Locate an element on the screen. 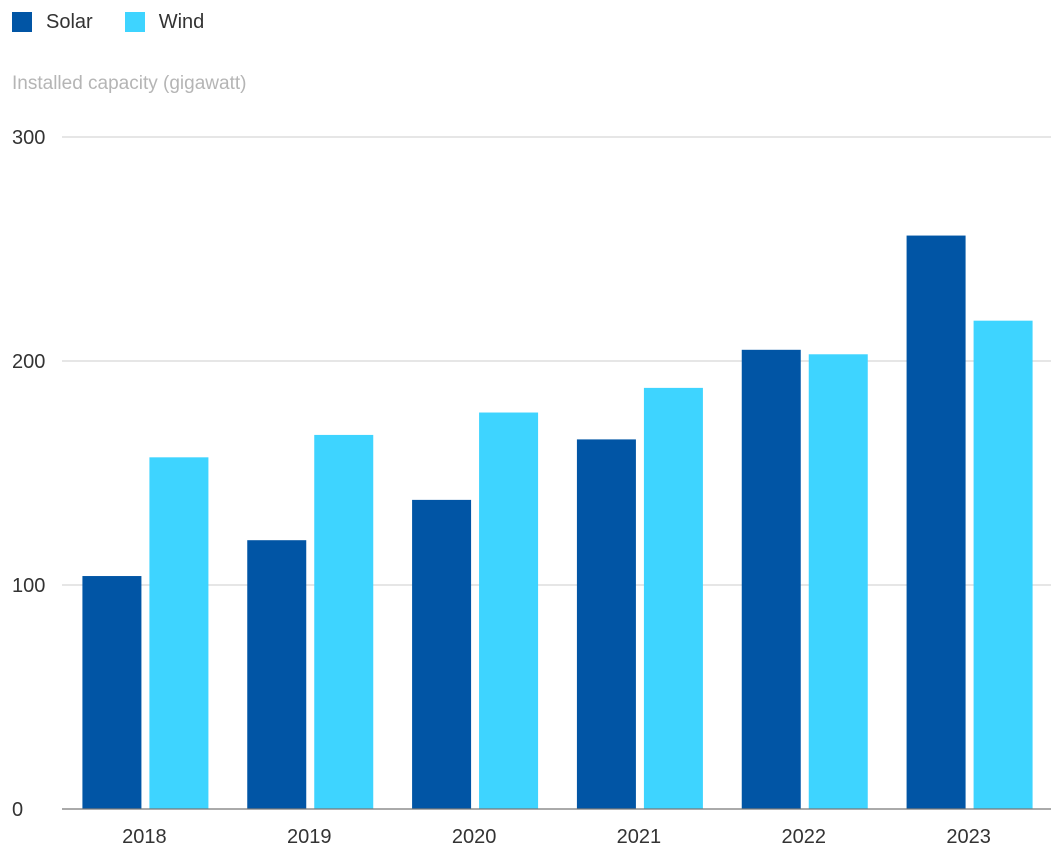 Image resolution: width=1055 pixels, height=845 pixels. bar-solar-2023 is located at coordinates (936, 522).